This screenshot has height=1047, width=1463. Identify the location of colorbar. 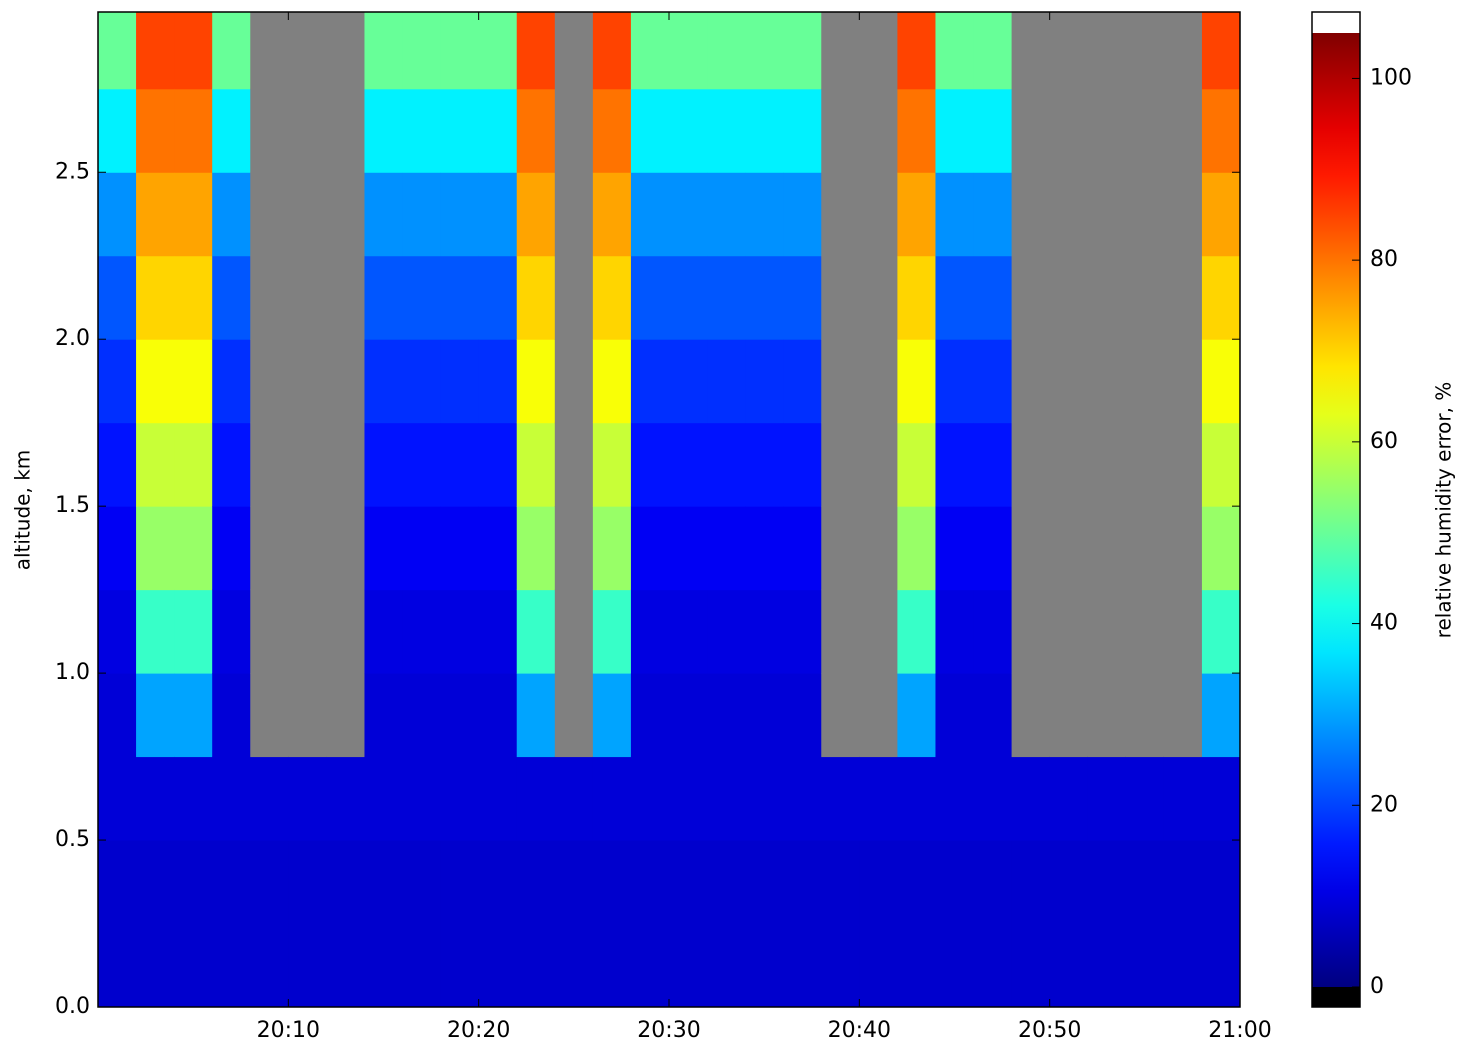
(1336, 510).